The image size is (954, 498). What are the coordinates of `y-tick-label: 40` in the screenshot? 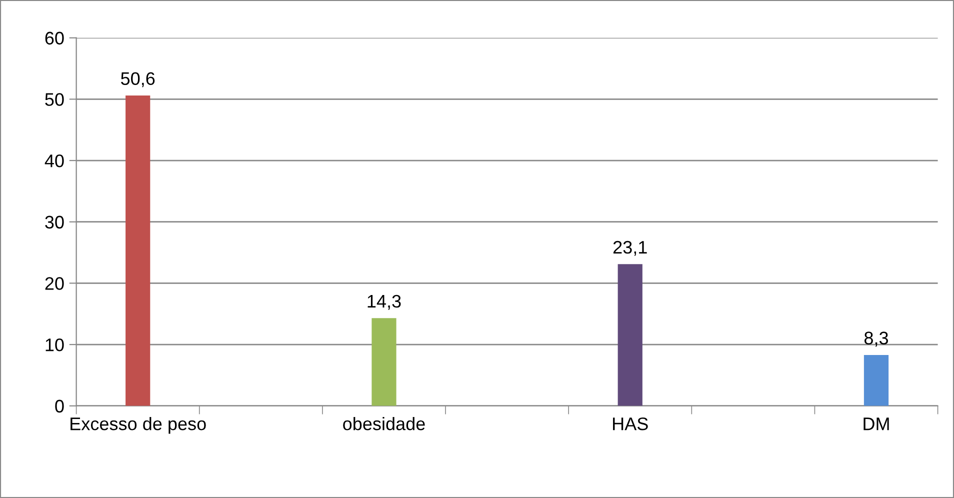 It's located at (54, 161).